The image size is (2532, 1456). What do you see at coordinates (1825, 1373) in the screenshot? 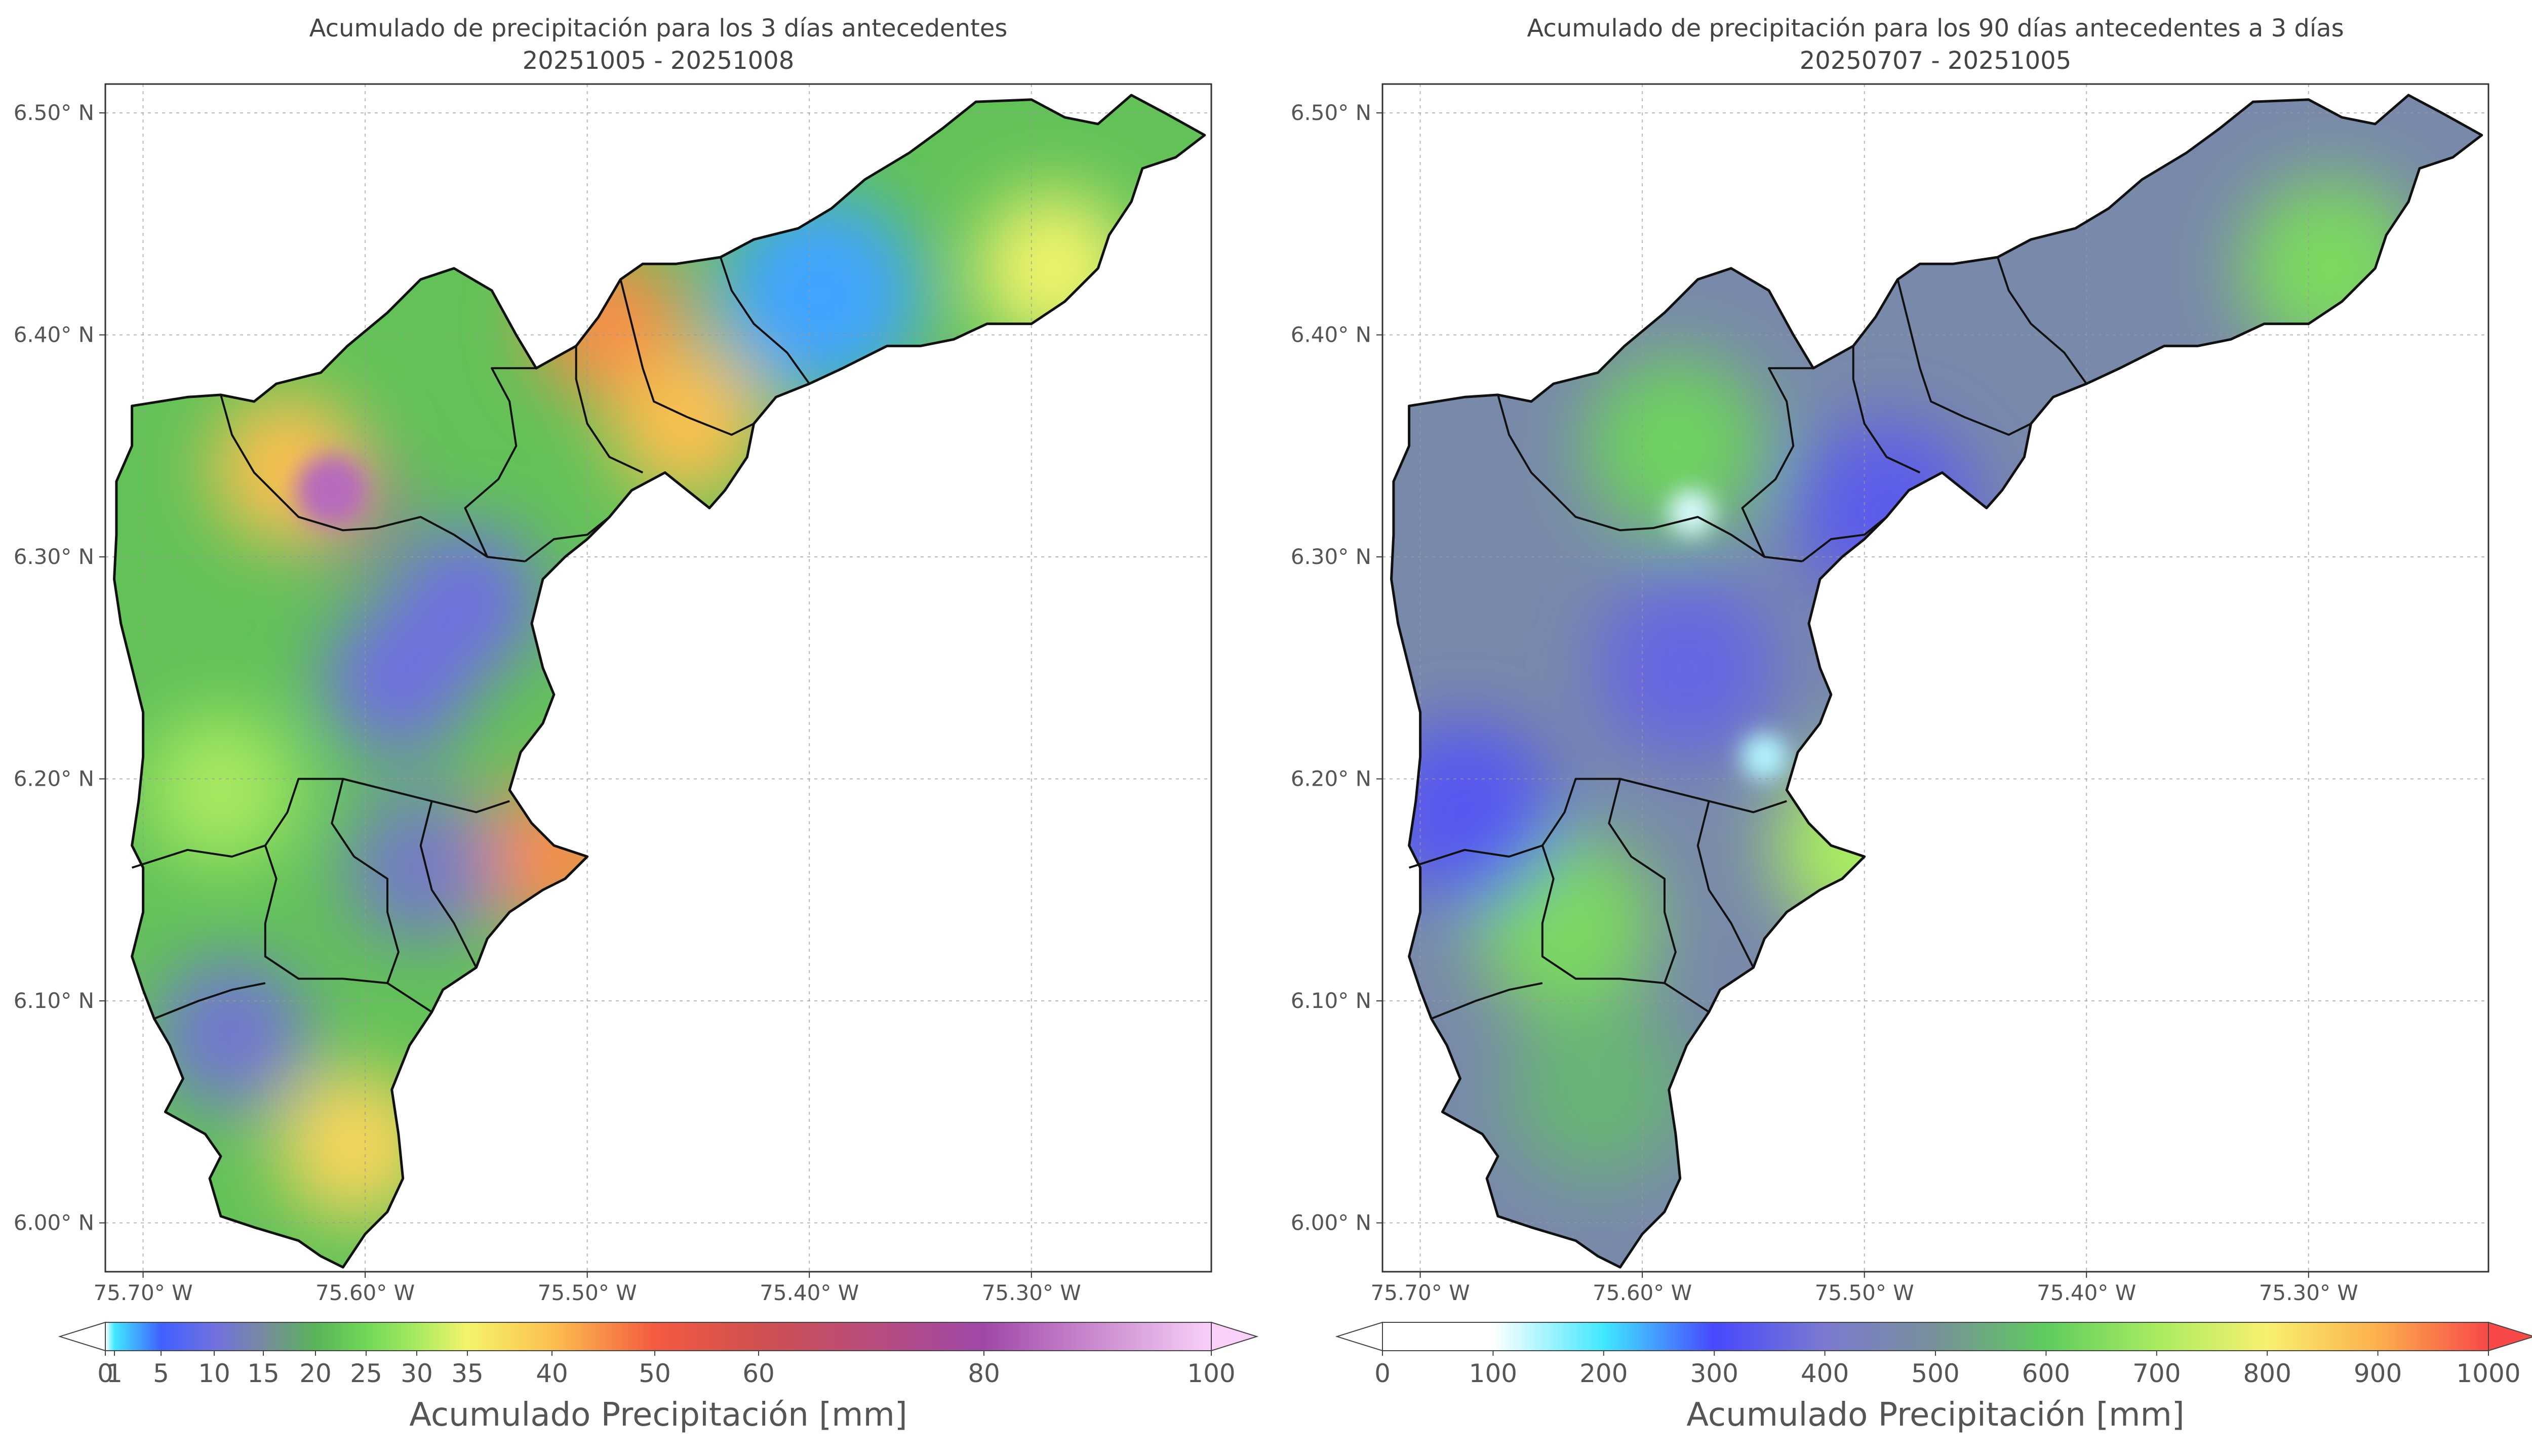
I see `colorbar-tick-label: 400` at bounding box center [1825, 1373].